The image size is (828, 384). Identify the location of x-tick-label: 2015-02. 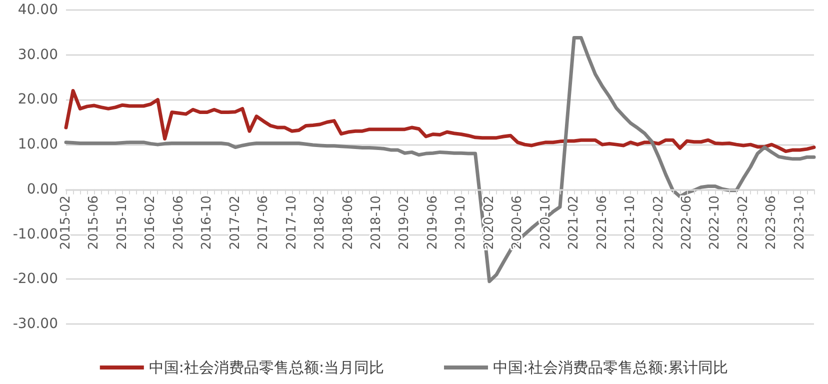
(66, 222).